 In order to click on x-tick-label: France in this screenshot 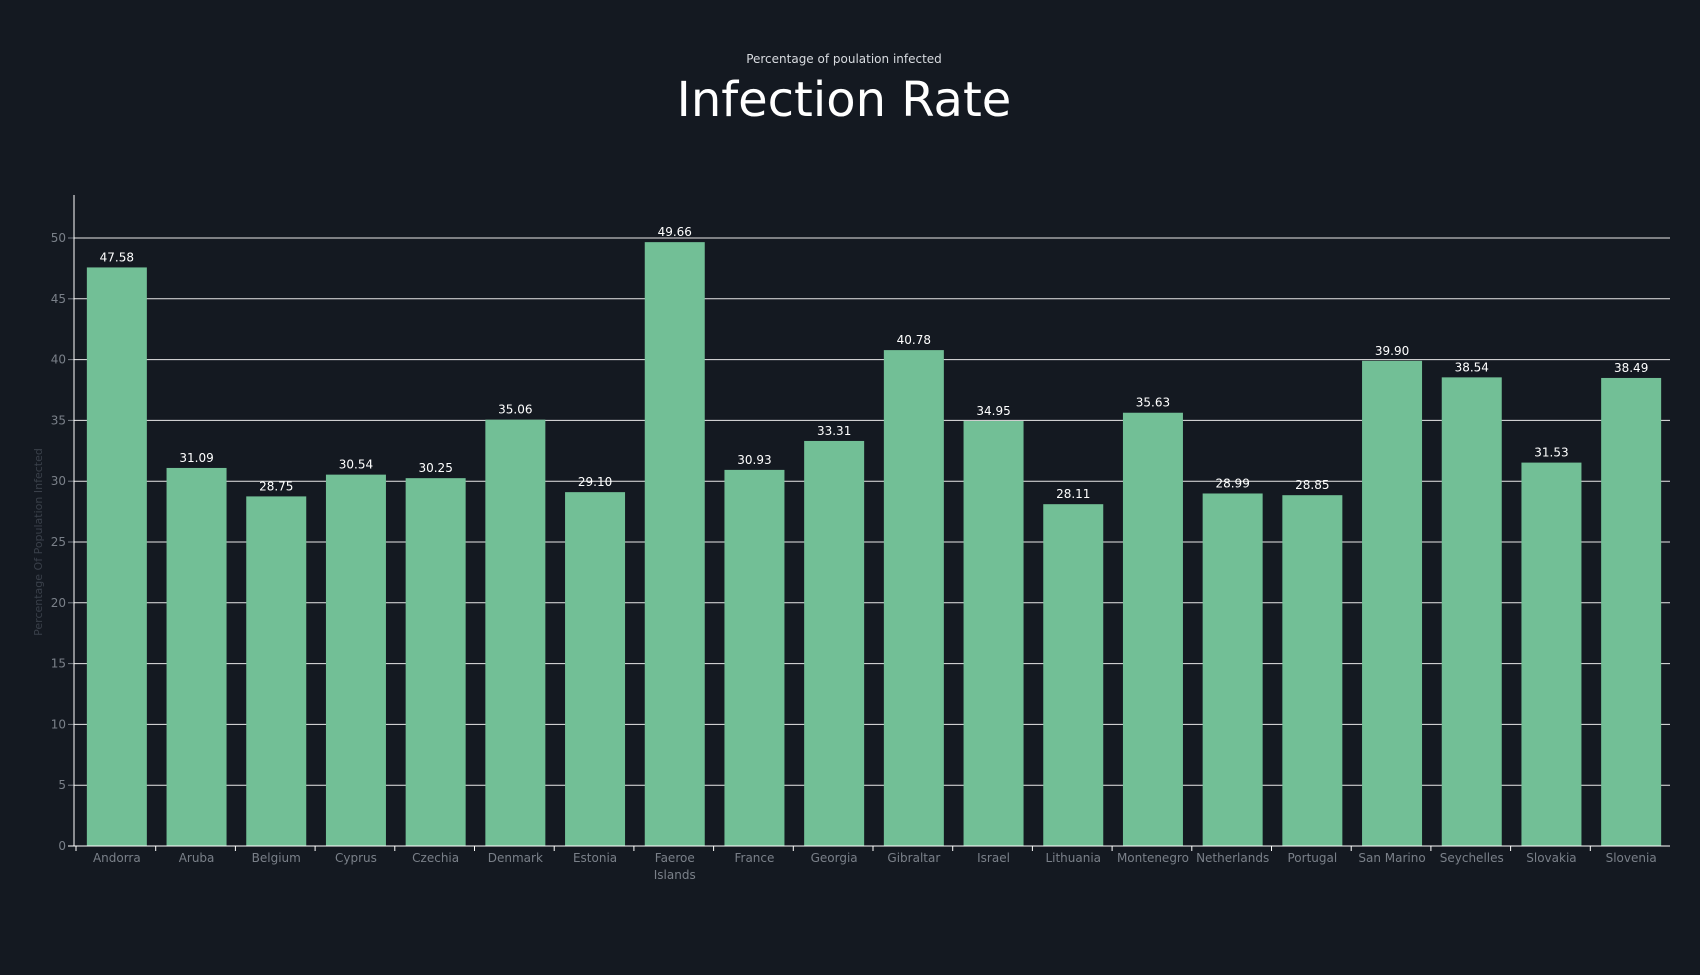, I will do `click(754, 858)`.